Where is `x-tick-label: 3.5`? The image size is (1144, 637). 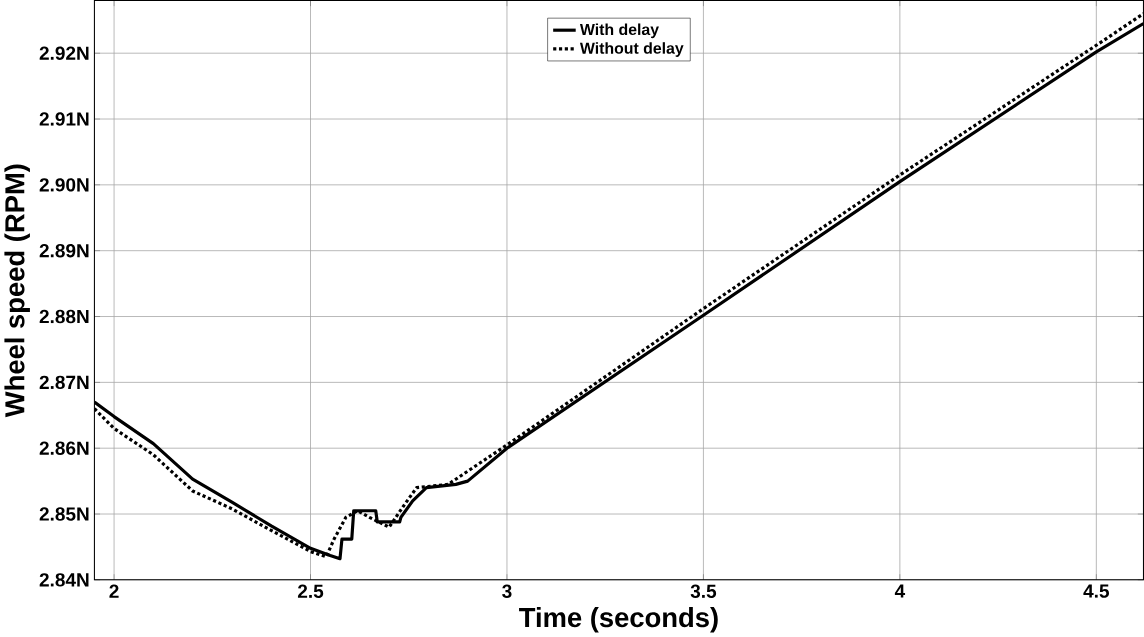 x-tick-label: 3.5 is located at coordinates (703, 591).